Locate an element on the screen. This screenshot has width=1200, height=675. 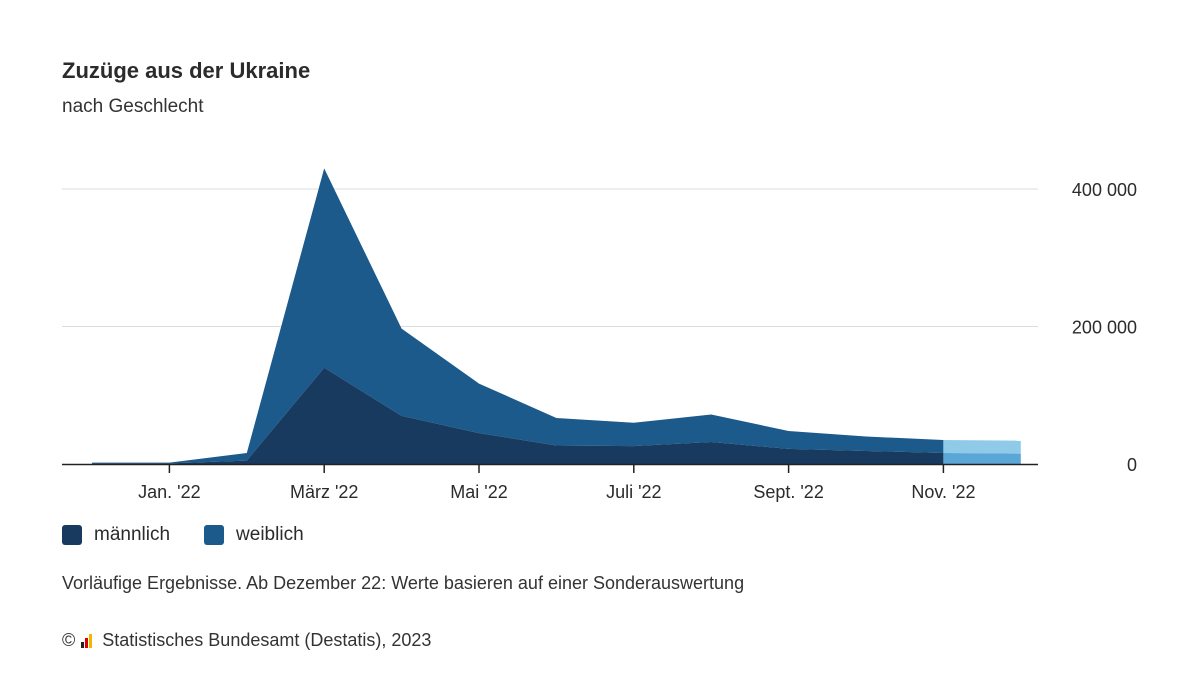
legend-swatch-weiblich is located at coordinates (214, 535).